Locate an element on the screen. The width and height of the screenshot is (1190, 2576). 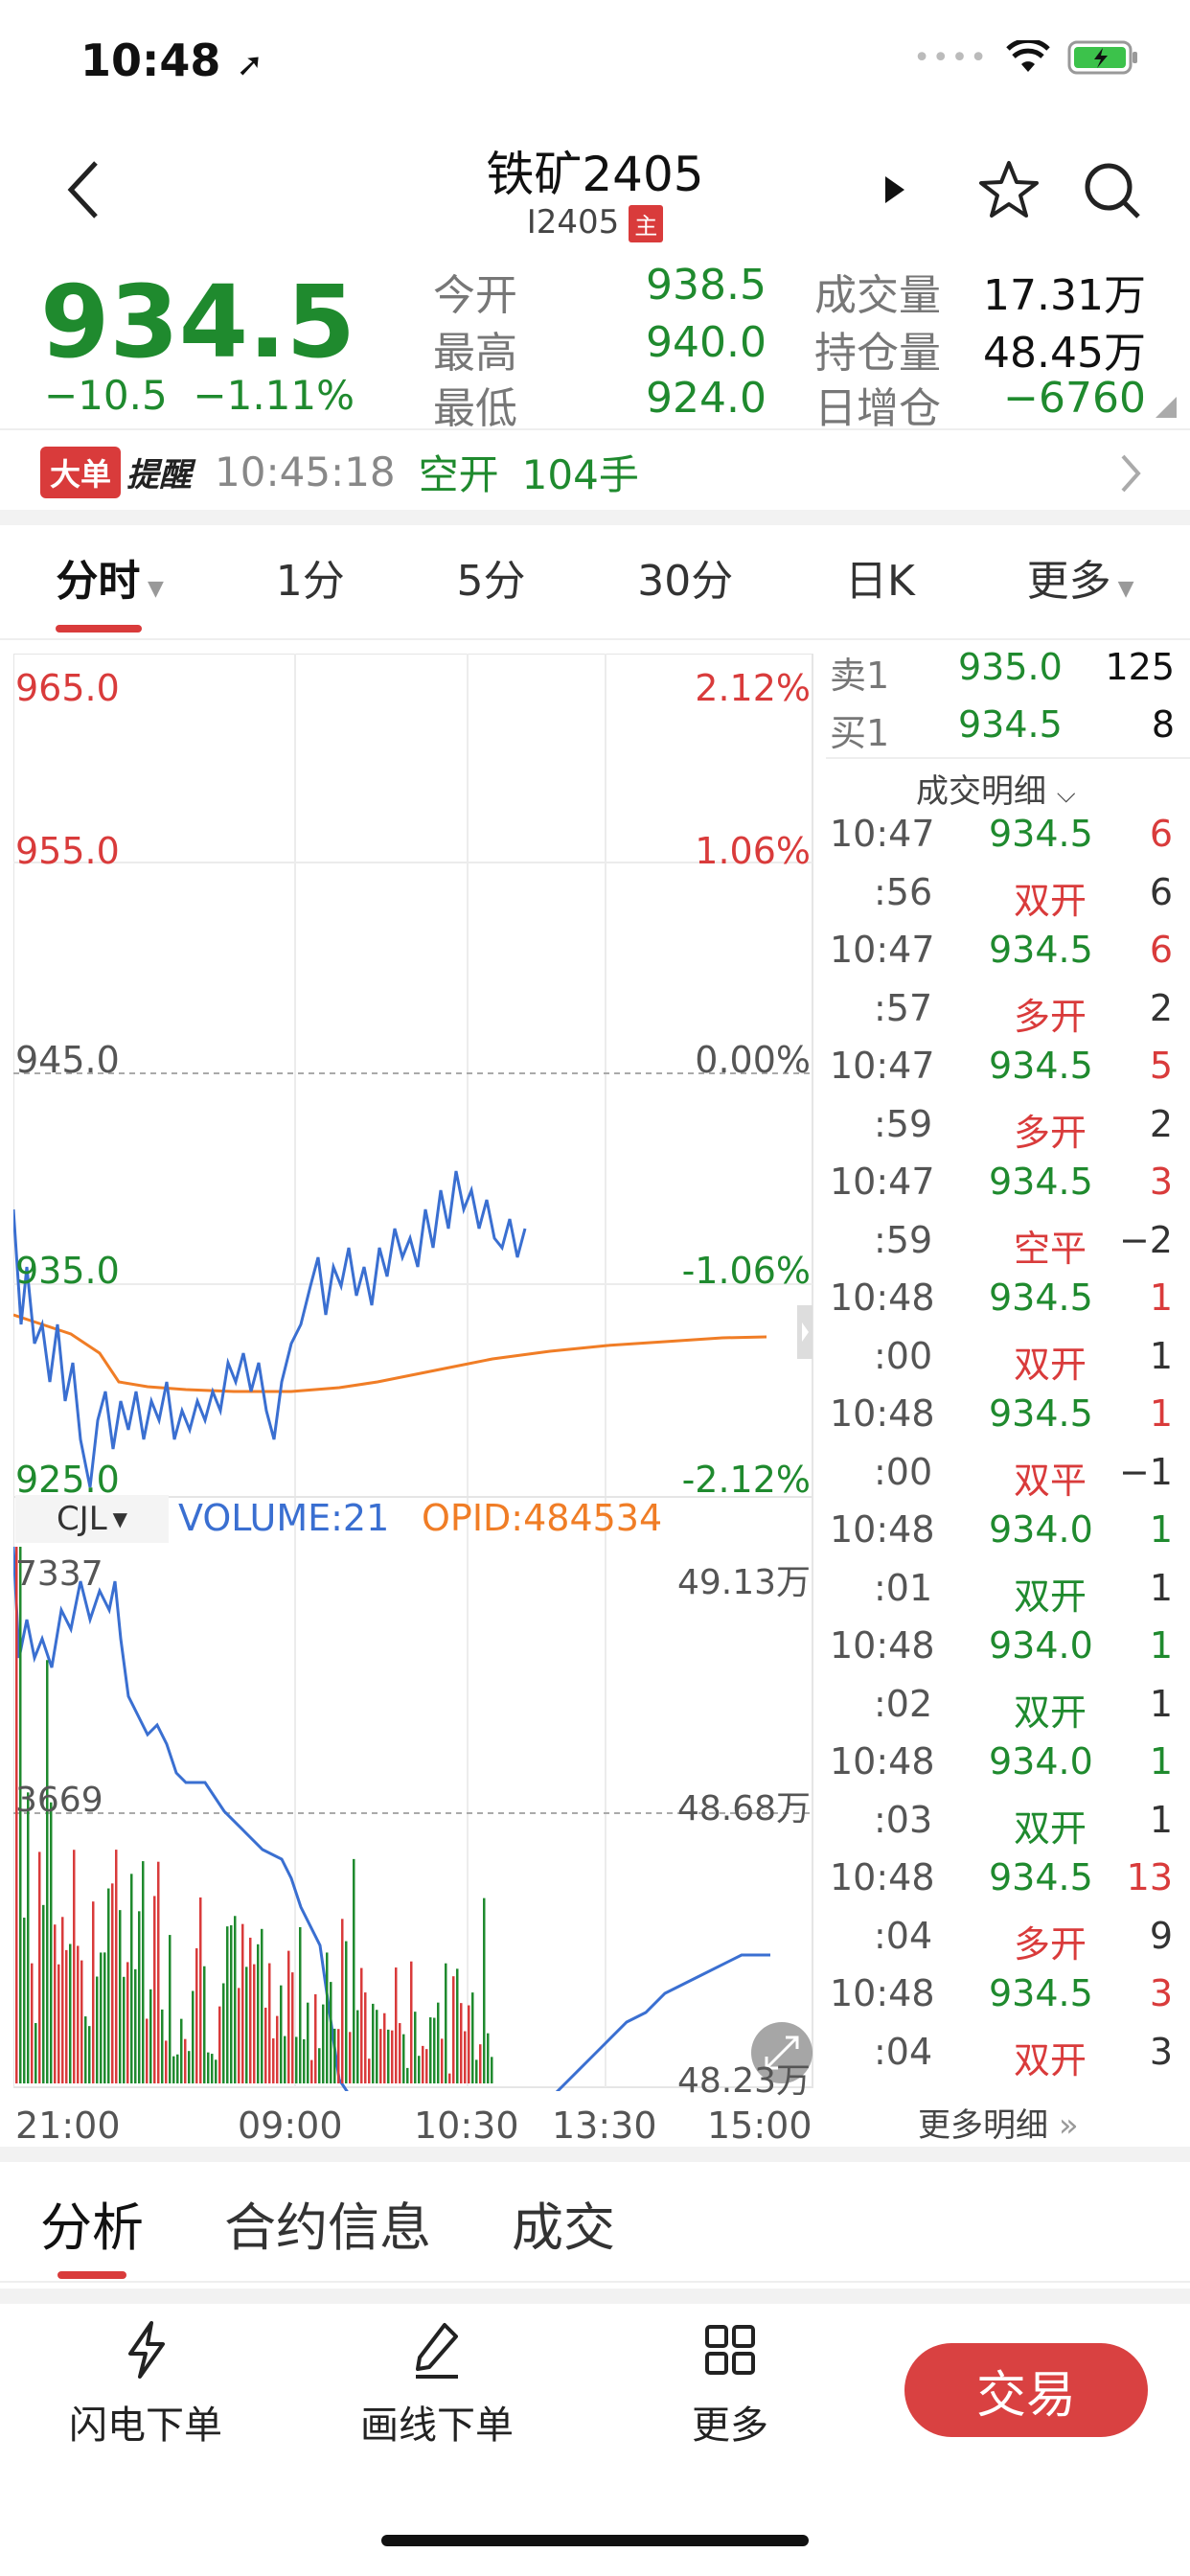
bottom-tabs: 分析 合约信息 成交 is located at coordinates (327, 2223).